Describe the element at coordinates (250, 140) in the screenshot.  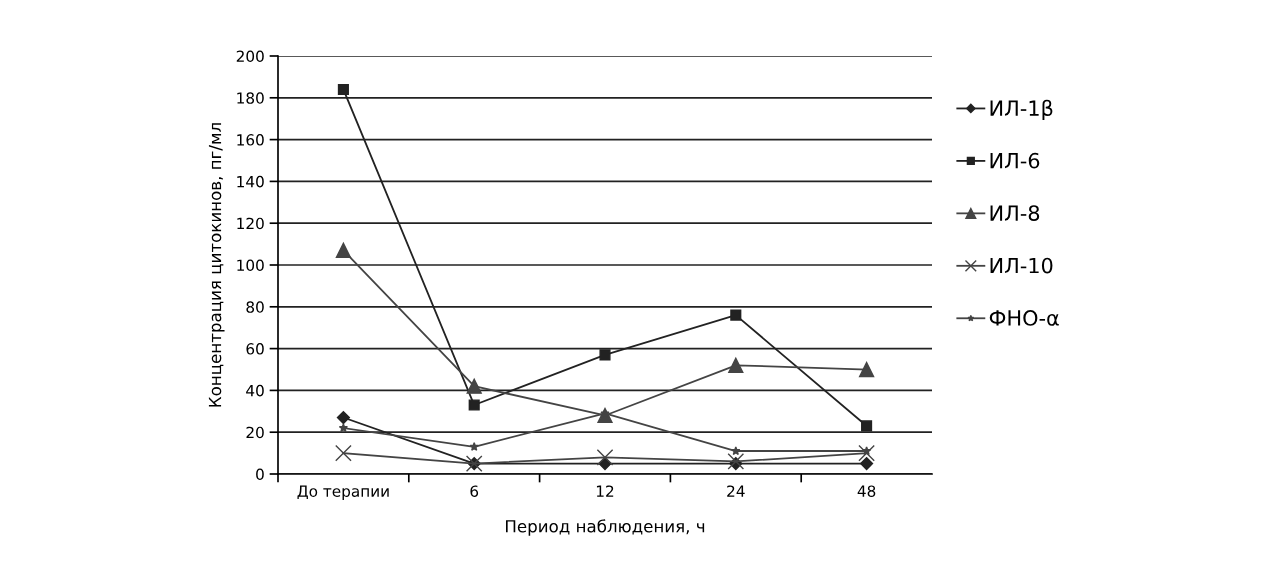
I see `y-tick-label: 160` at that location.